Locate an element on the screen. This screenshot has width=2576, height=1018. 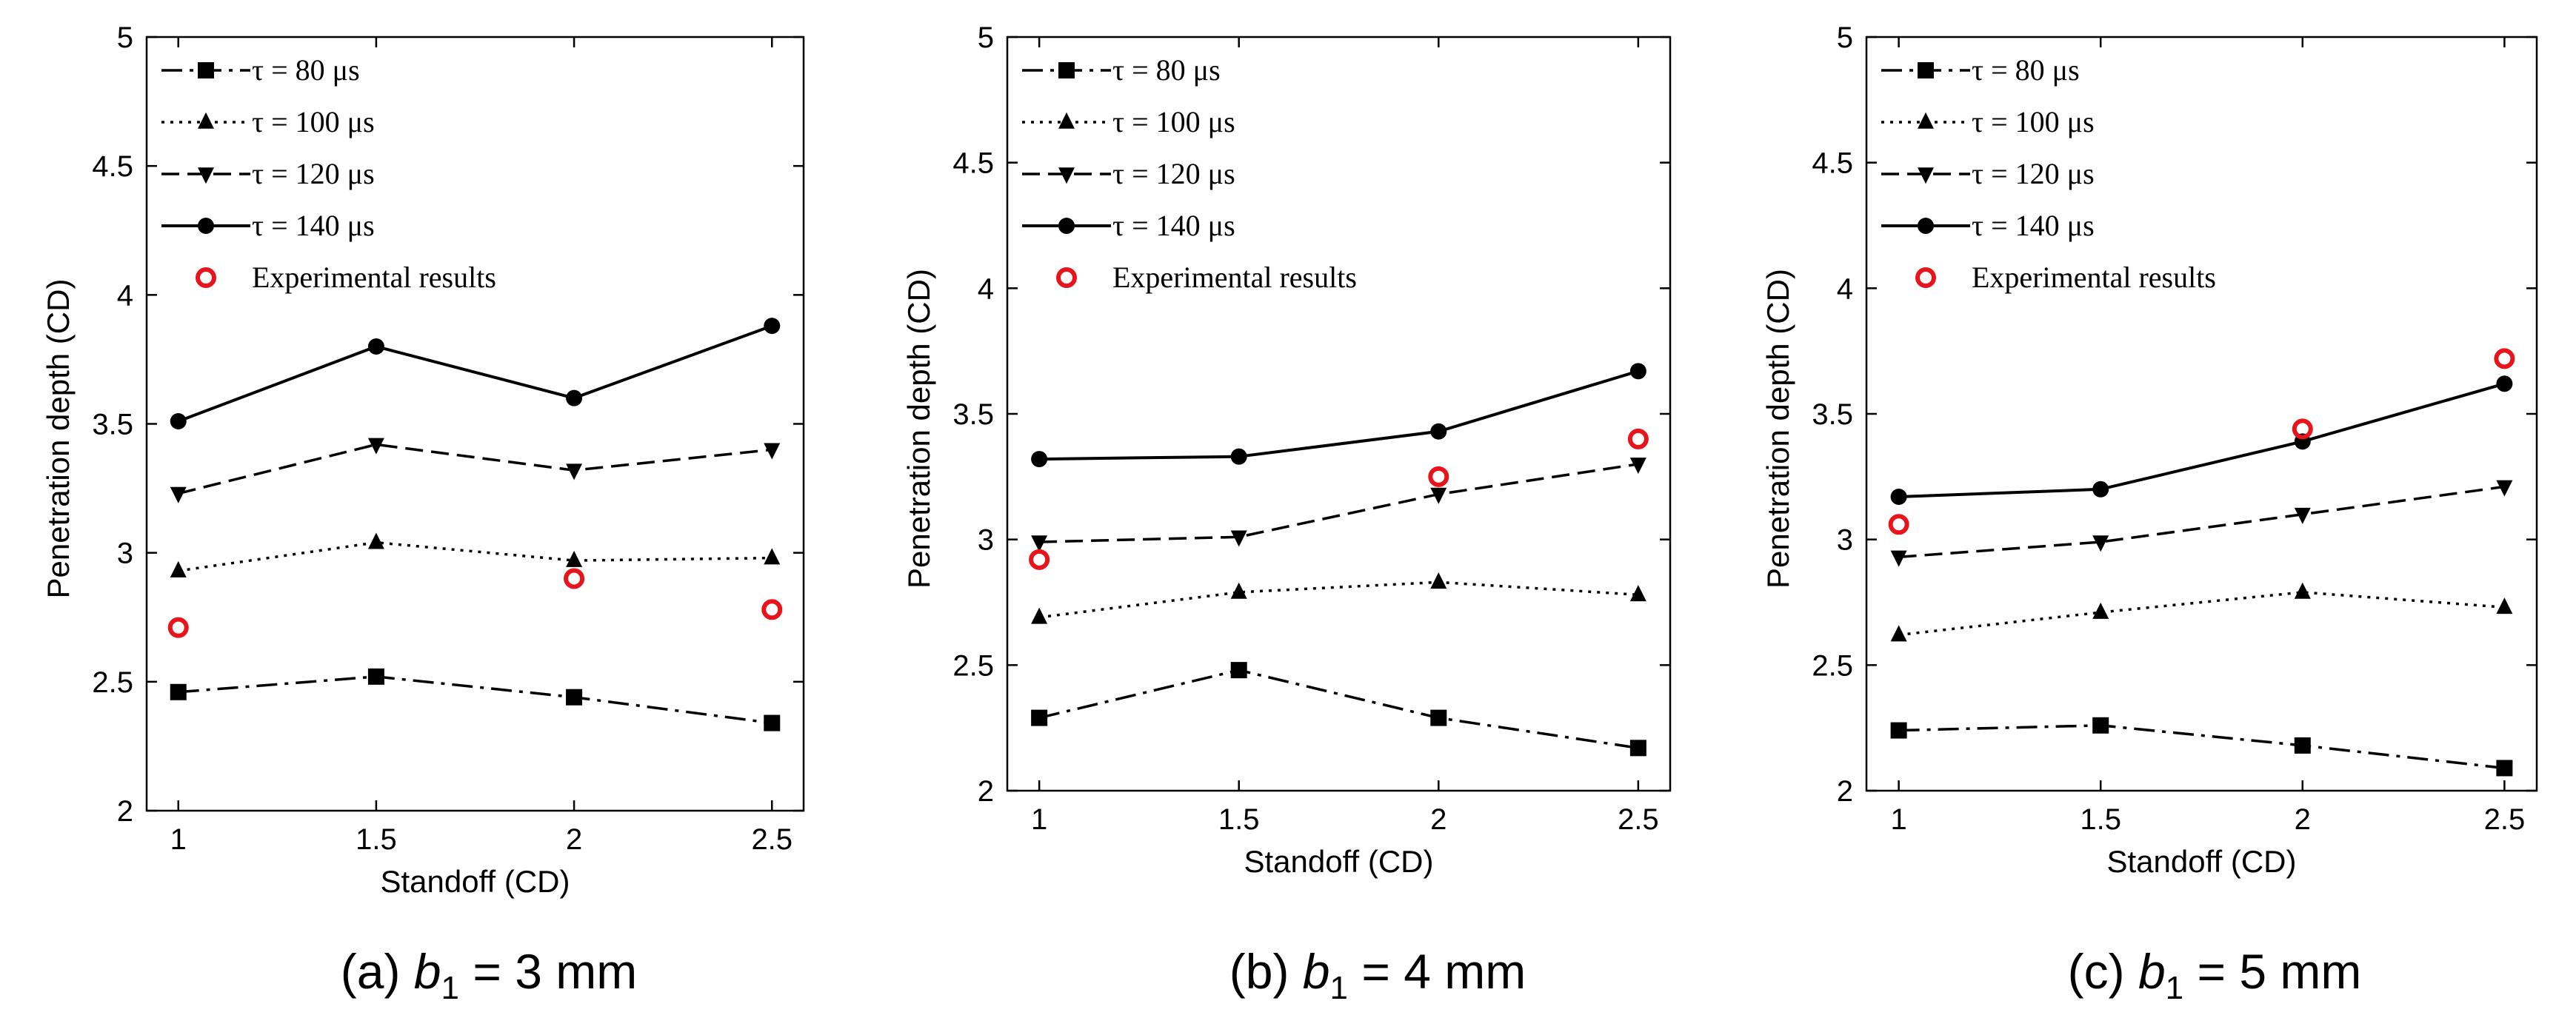
legend-label-4: τ = 140 μs is located at coordinates (1173, 225).